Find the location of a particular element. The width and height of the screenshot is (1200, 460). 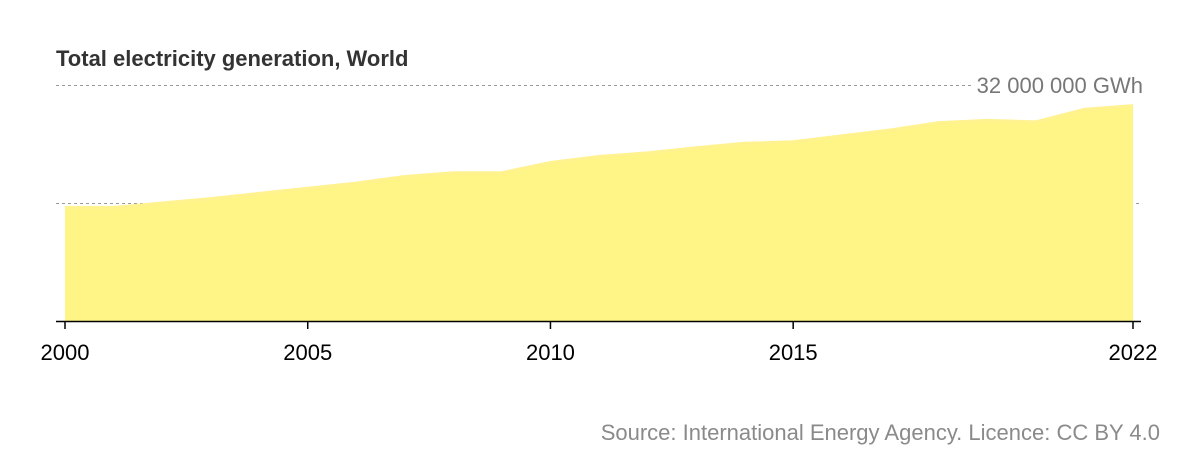

data-point-2005 is located at coordinates (307, 188).